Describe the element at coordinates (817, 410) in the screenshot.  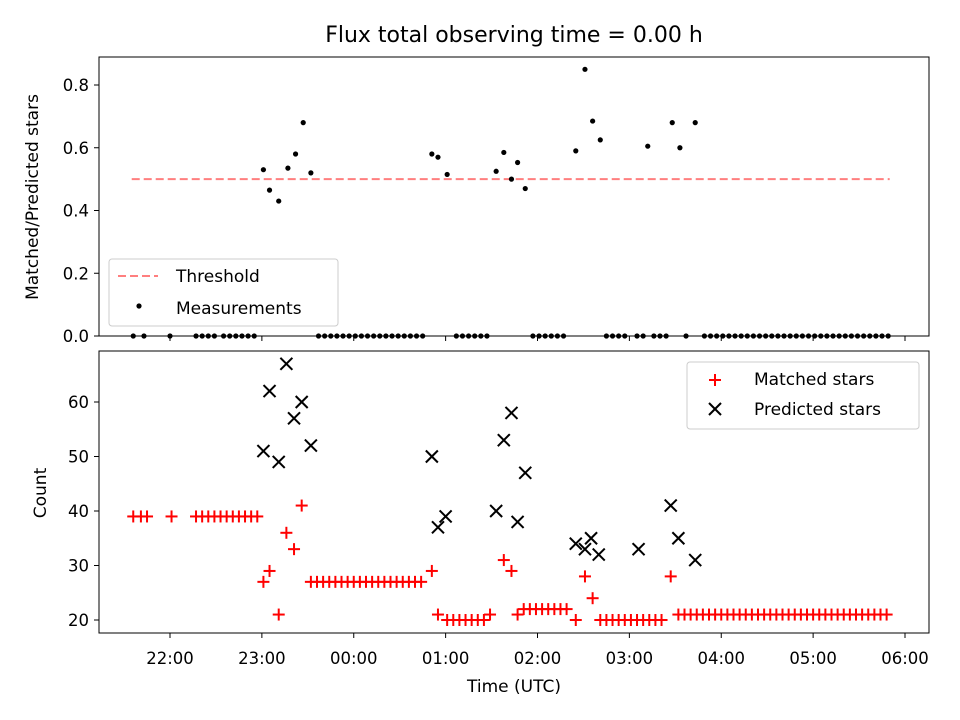
I see `predicted-stars-legend-label: Predicted stars` at that location.